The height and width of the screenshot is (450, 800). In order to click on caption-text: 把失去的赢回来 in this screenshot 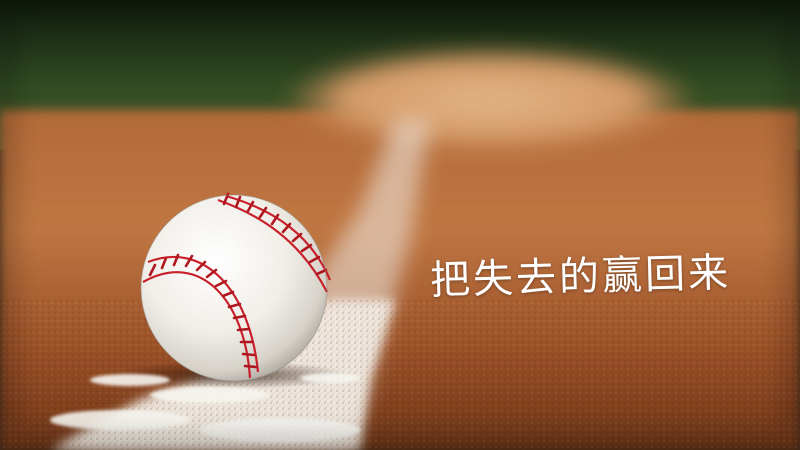, I will do `click(580, 277)`.